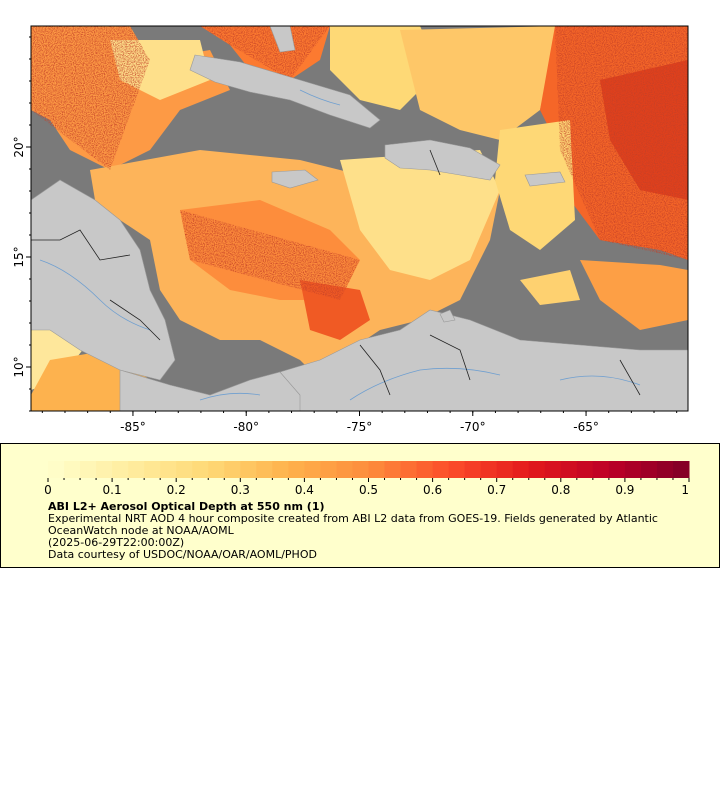  What do you see at coordinates (295, 179) in the screenshot?
I see `land-jamaica` at bounding box center [295, 179].